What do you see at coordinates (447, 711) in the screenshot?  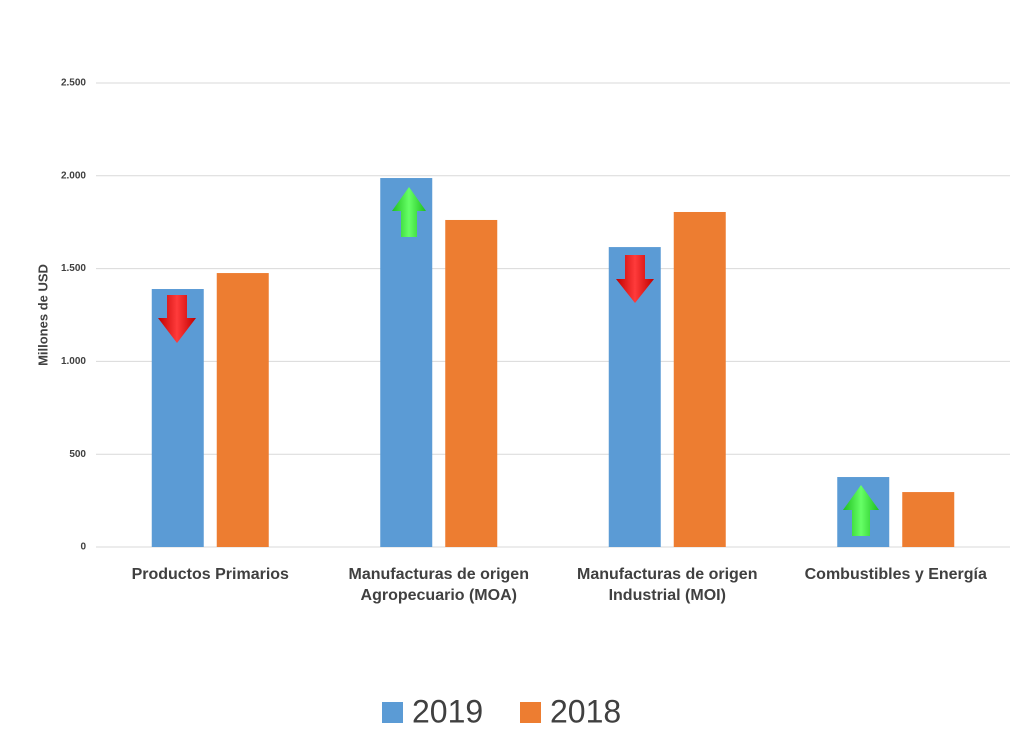 I see `legend-label: 2019` at bounding box center [447, 711].